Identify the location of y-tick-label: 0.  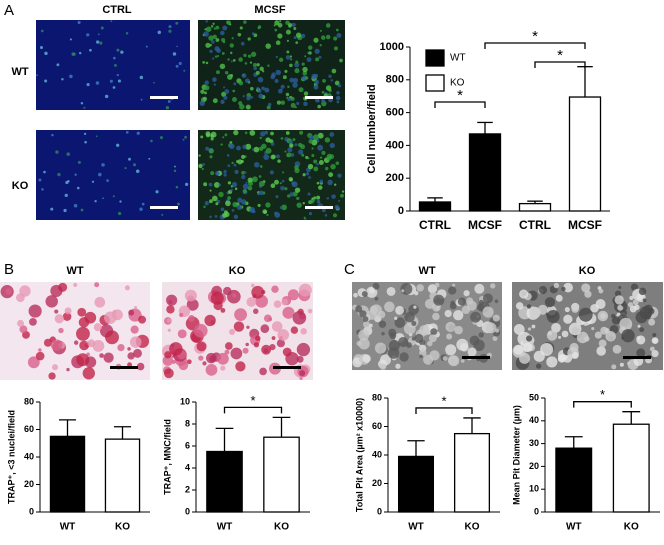
(379, 511).